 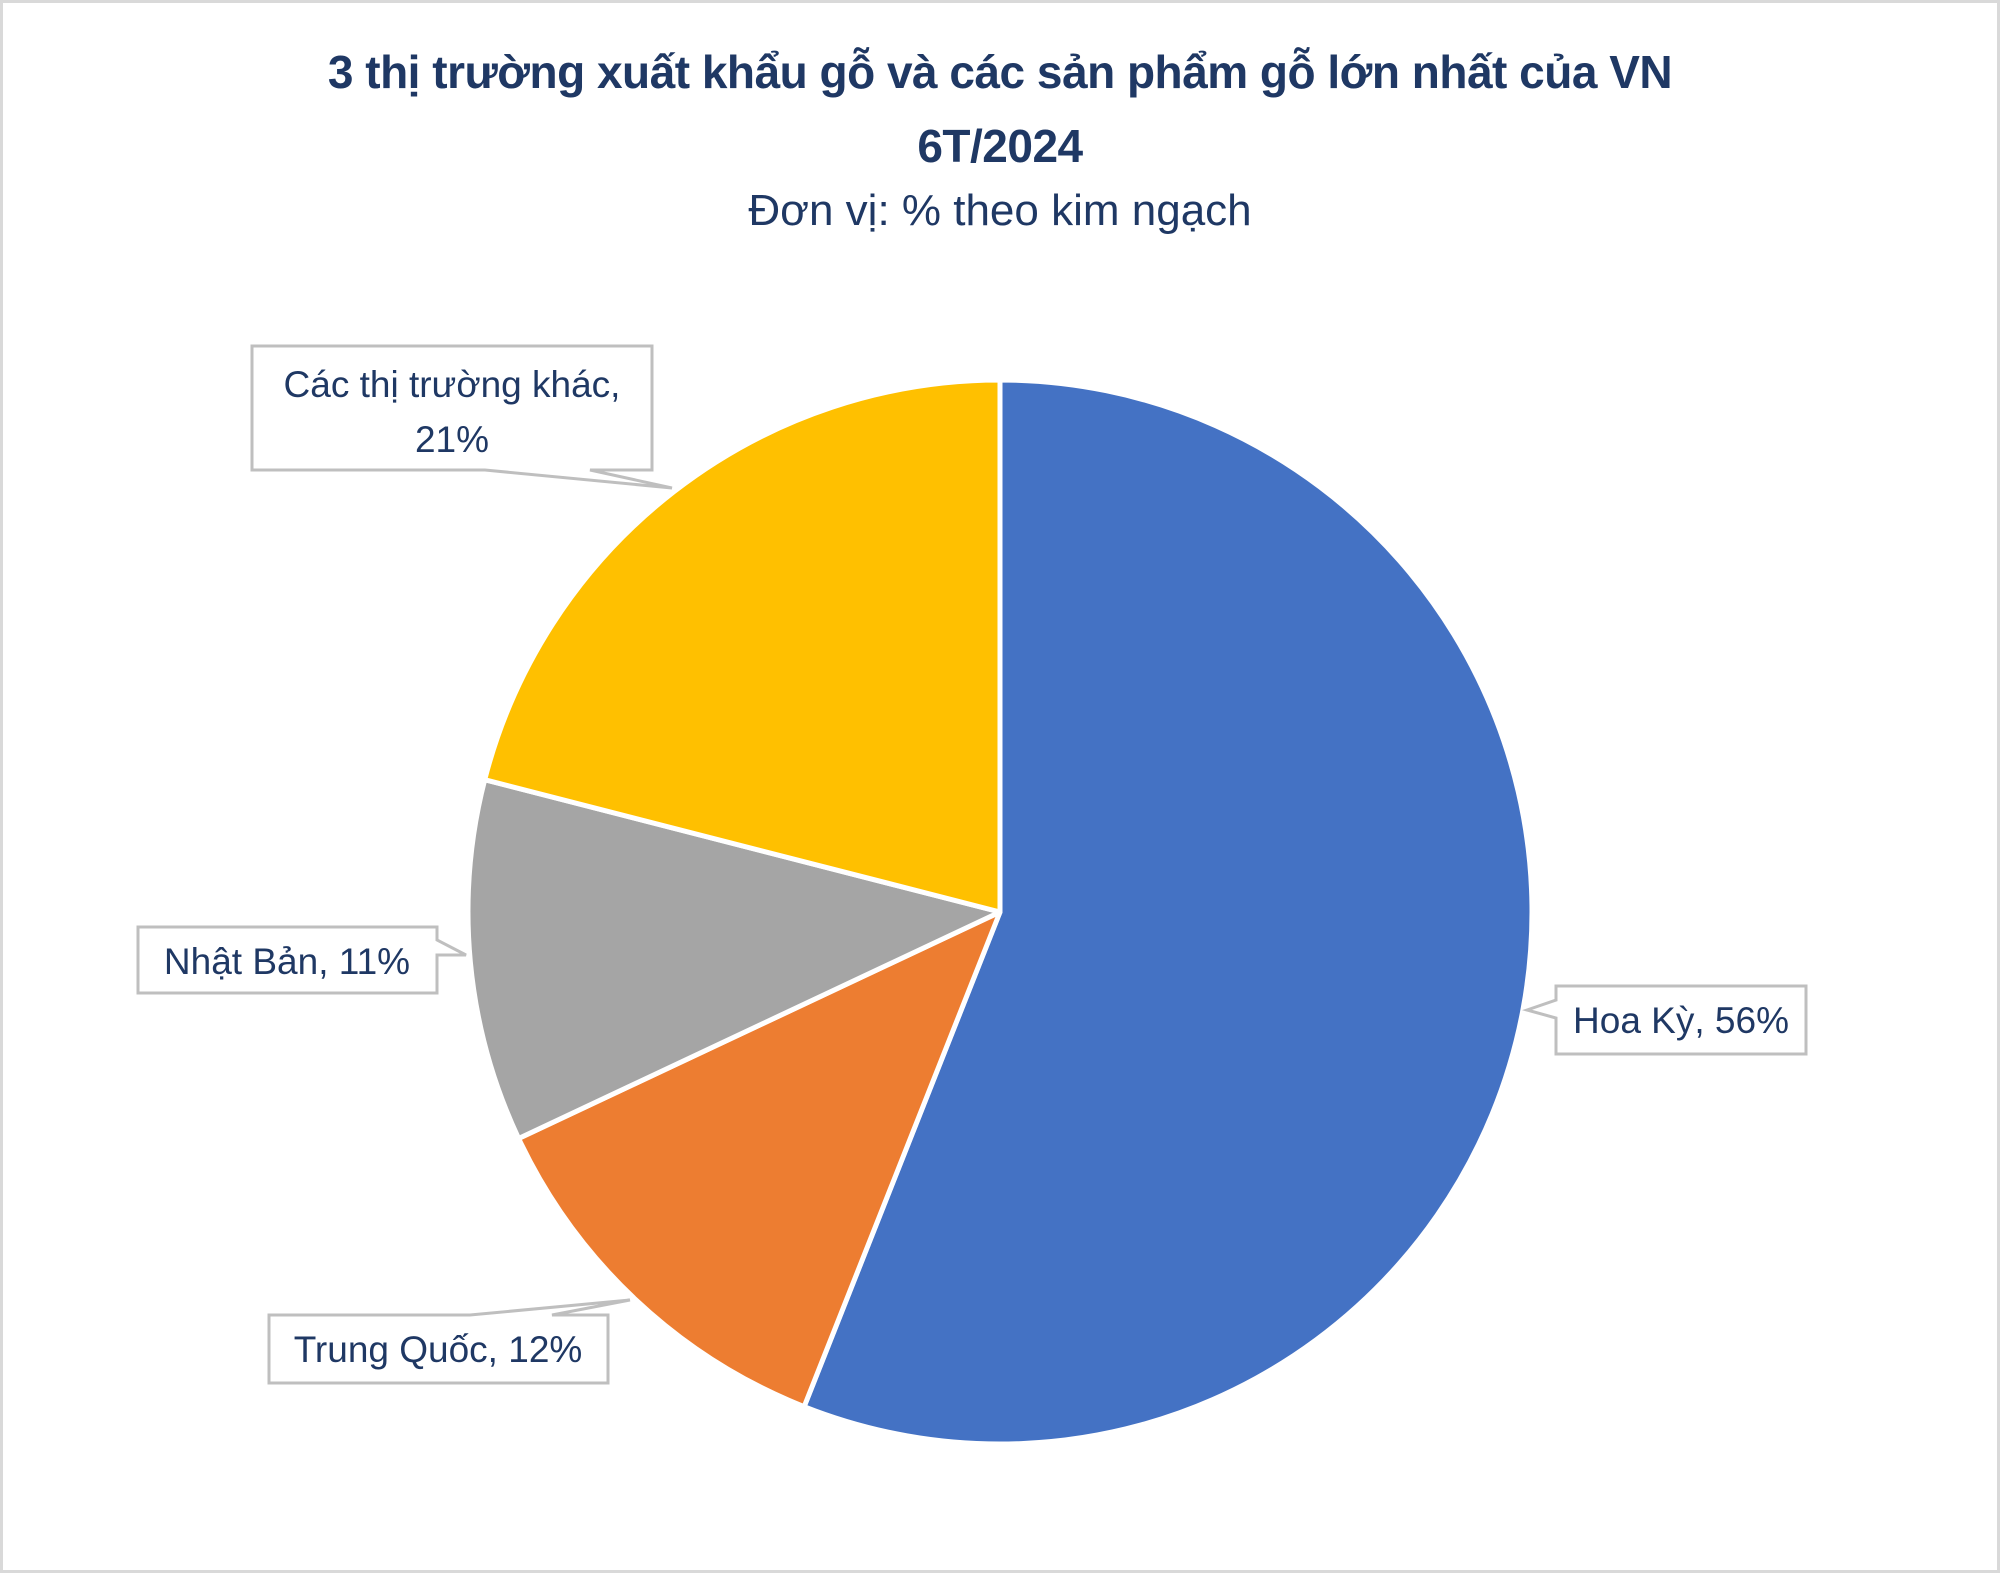 What do you see at coordinates (452, 384) in the screenshot?
I see `label-other-markets-name: Các thị trường khác,` at bounding box center [452, 384].